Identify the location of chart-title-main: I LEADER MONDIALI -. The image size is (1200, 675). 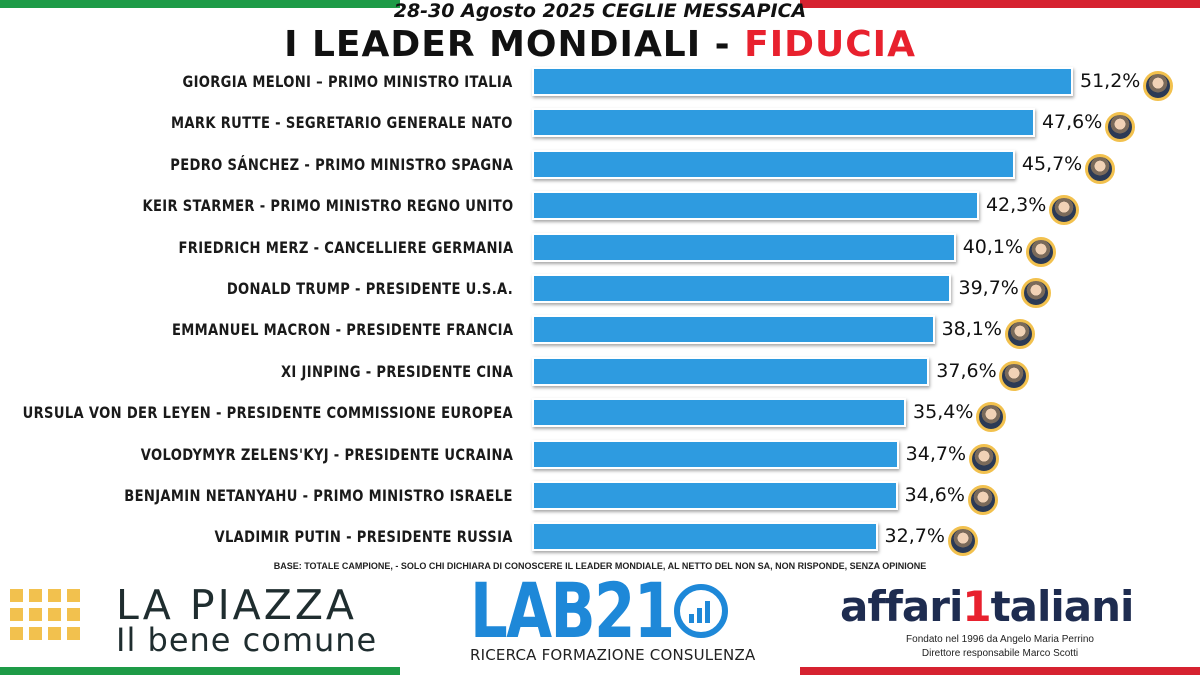
(514, 44).